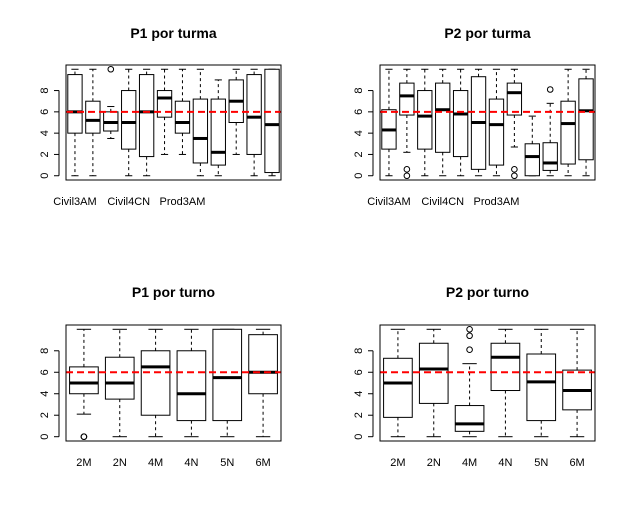 The height and width of the screenshot is (519, 629). I want to click on x-tick-label: Civil3AM, so click(74, 202).